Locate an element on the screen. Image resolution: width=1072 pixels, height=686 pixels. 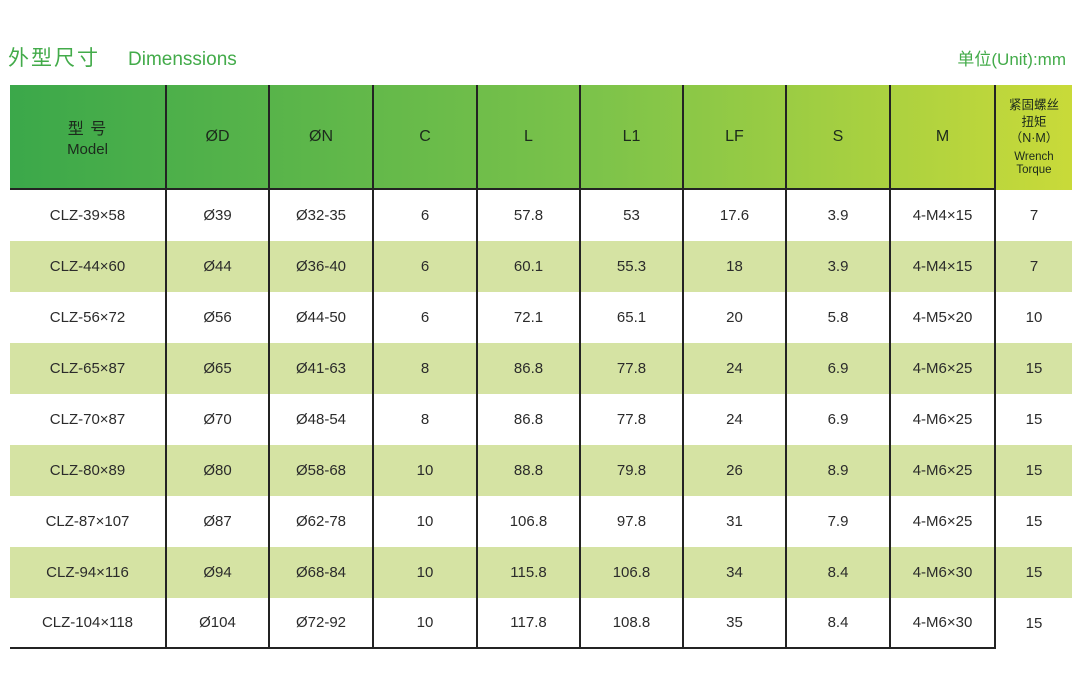
column-header-text: M is located at coordinates (942, 136).